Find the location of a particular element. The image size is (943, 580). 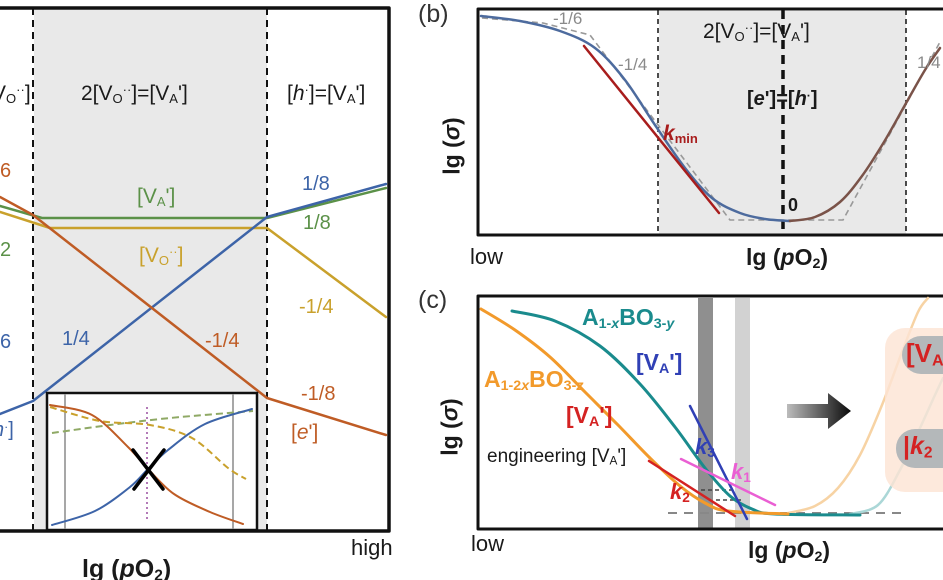

slope-a-orange-left-clipped: 6 is located at coordinates (6, 171).